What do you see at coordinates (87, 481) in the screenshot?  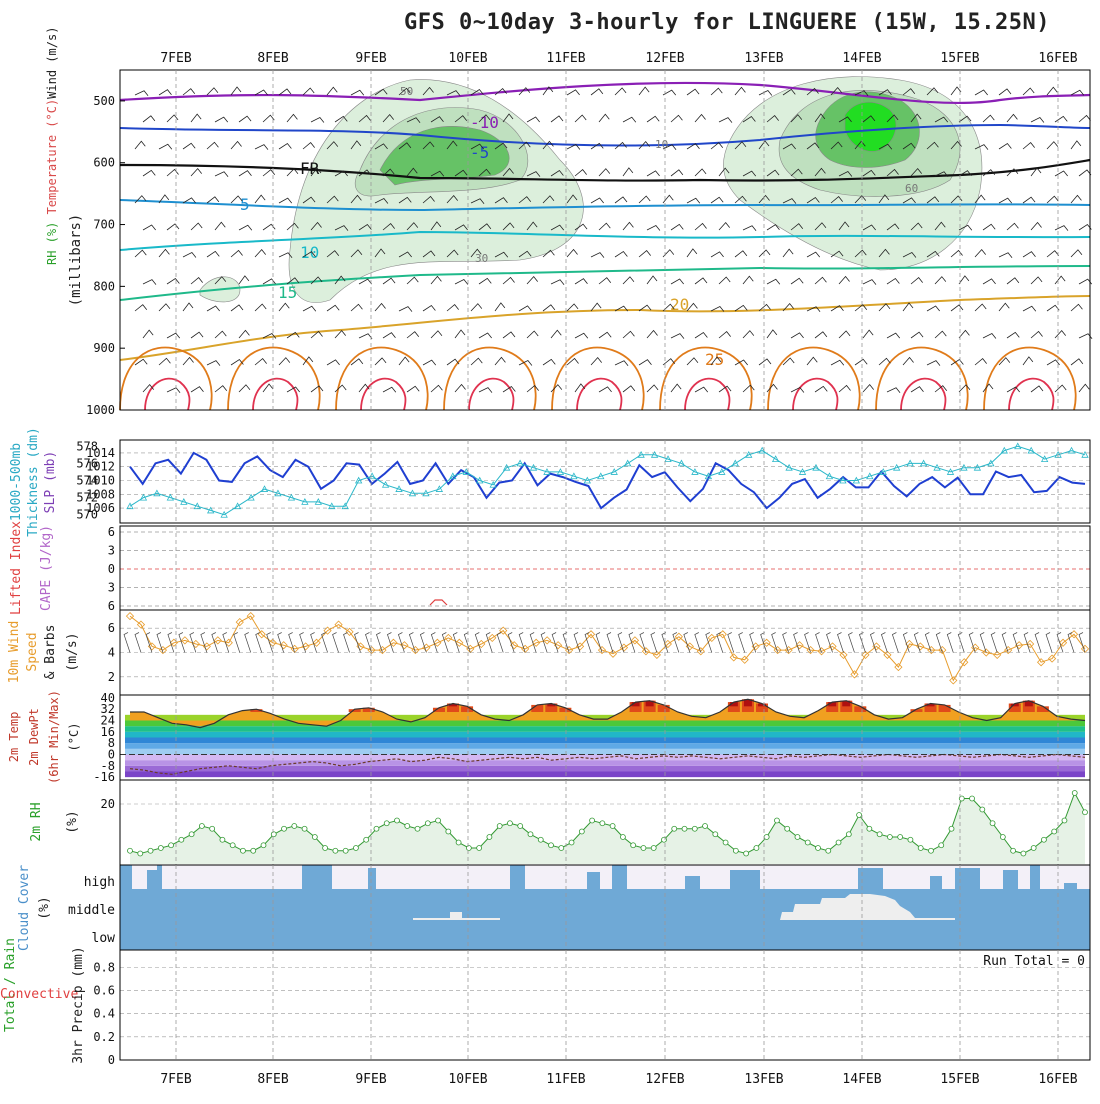 I see `thickness-tick: 574` at bounding box center [87, 481].